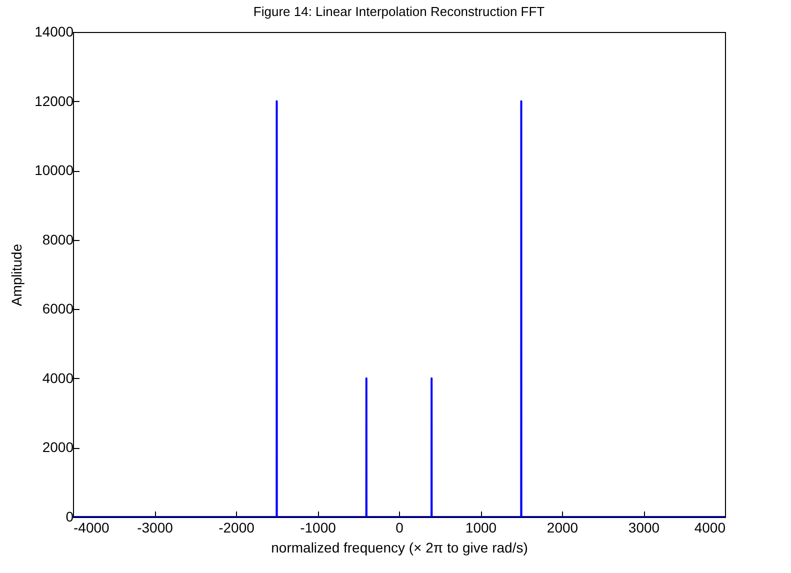  Describe the element at coordinates (710, 528) in the screenshot. I see `x-tick-label: 4000` at that location.